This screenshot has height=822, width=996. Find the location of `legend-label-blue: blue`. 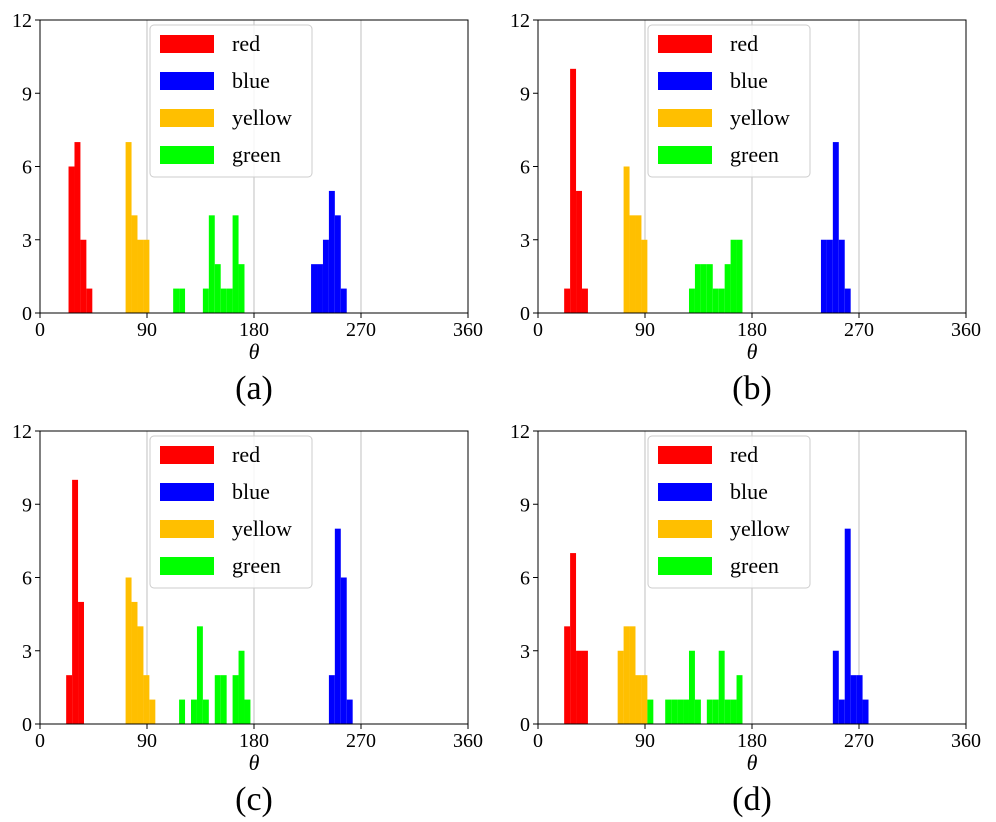

legend-label-blue: blue is located at coordinates (251, 491).